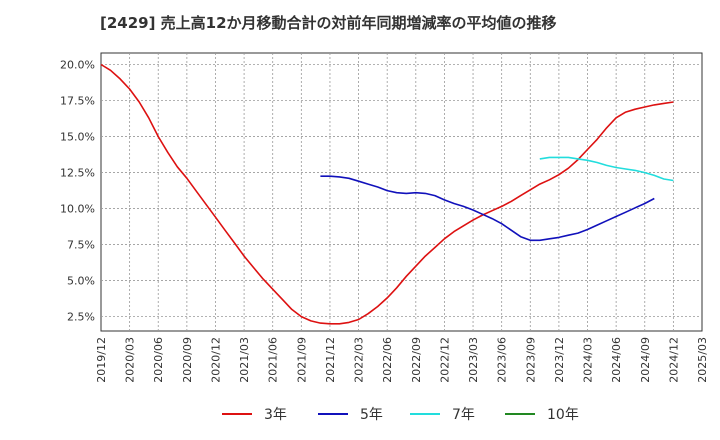  I want to click on y-tick-label: 2.5%, so click(81, 317).